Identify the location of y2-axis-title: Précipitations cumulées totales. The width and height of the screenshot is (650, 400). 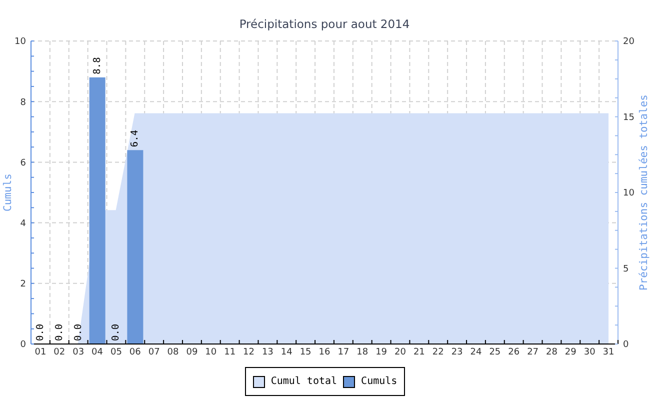
(644, 192).